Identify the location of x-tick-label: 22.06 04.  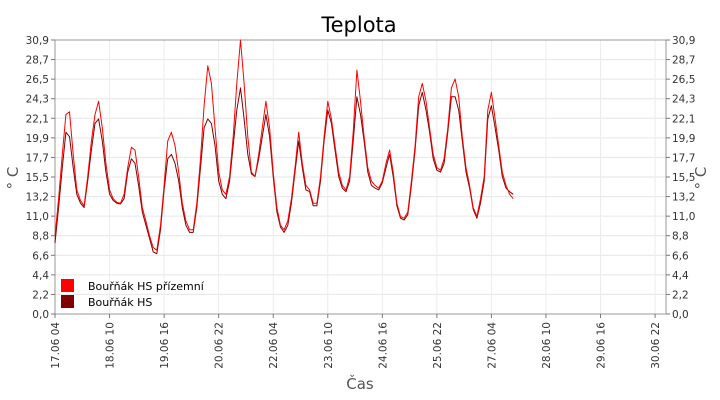
(274, 345).